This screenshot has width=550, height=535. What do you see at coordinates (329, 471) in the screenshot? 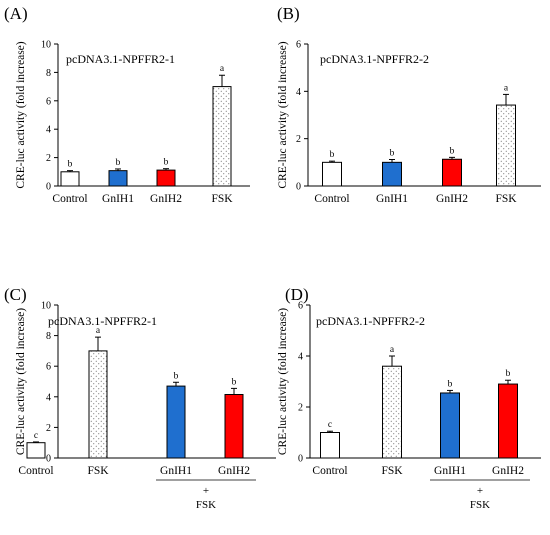
I see `panel-d-category-label: Control` at bounding box center [329, 471].